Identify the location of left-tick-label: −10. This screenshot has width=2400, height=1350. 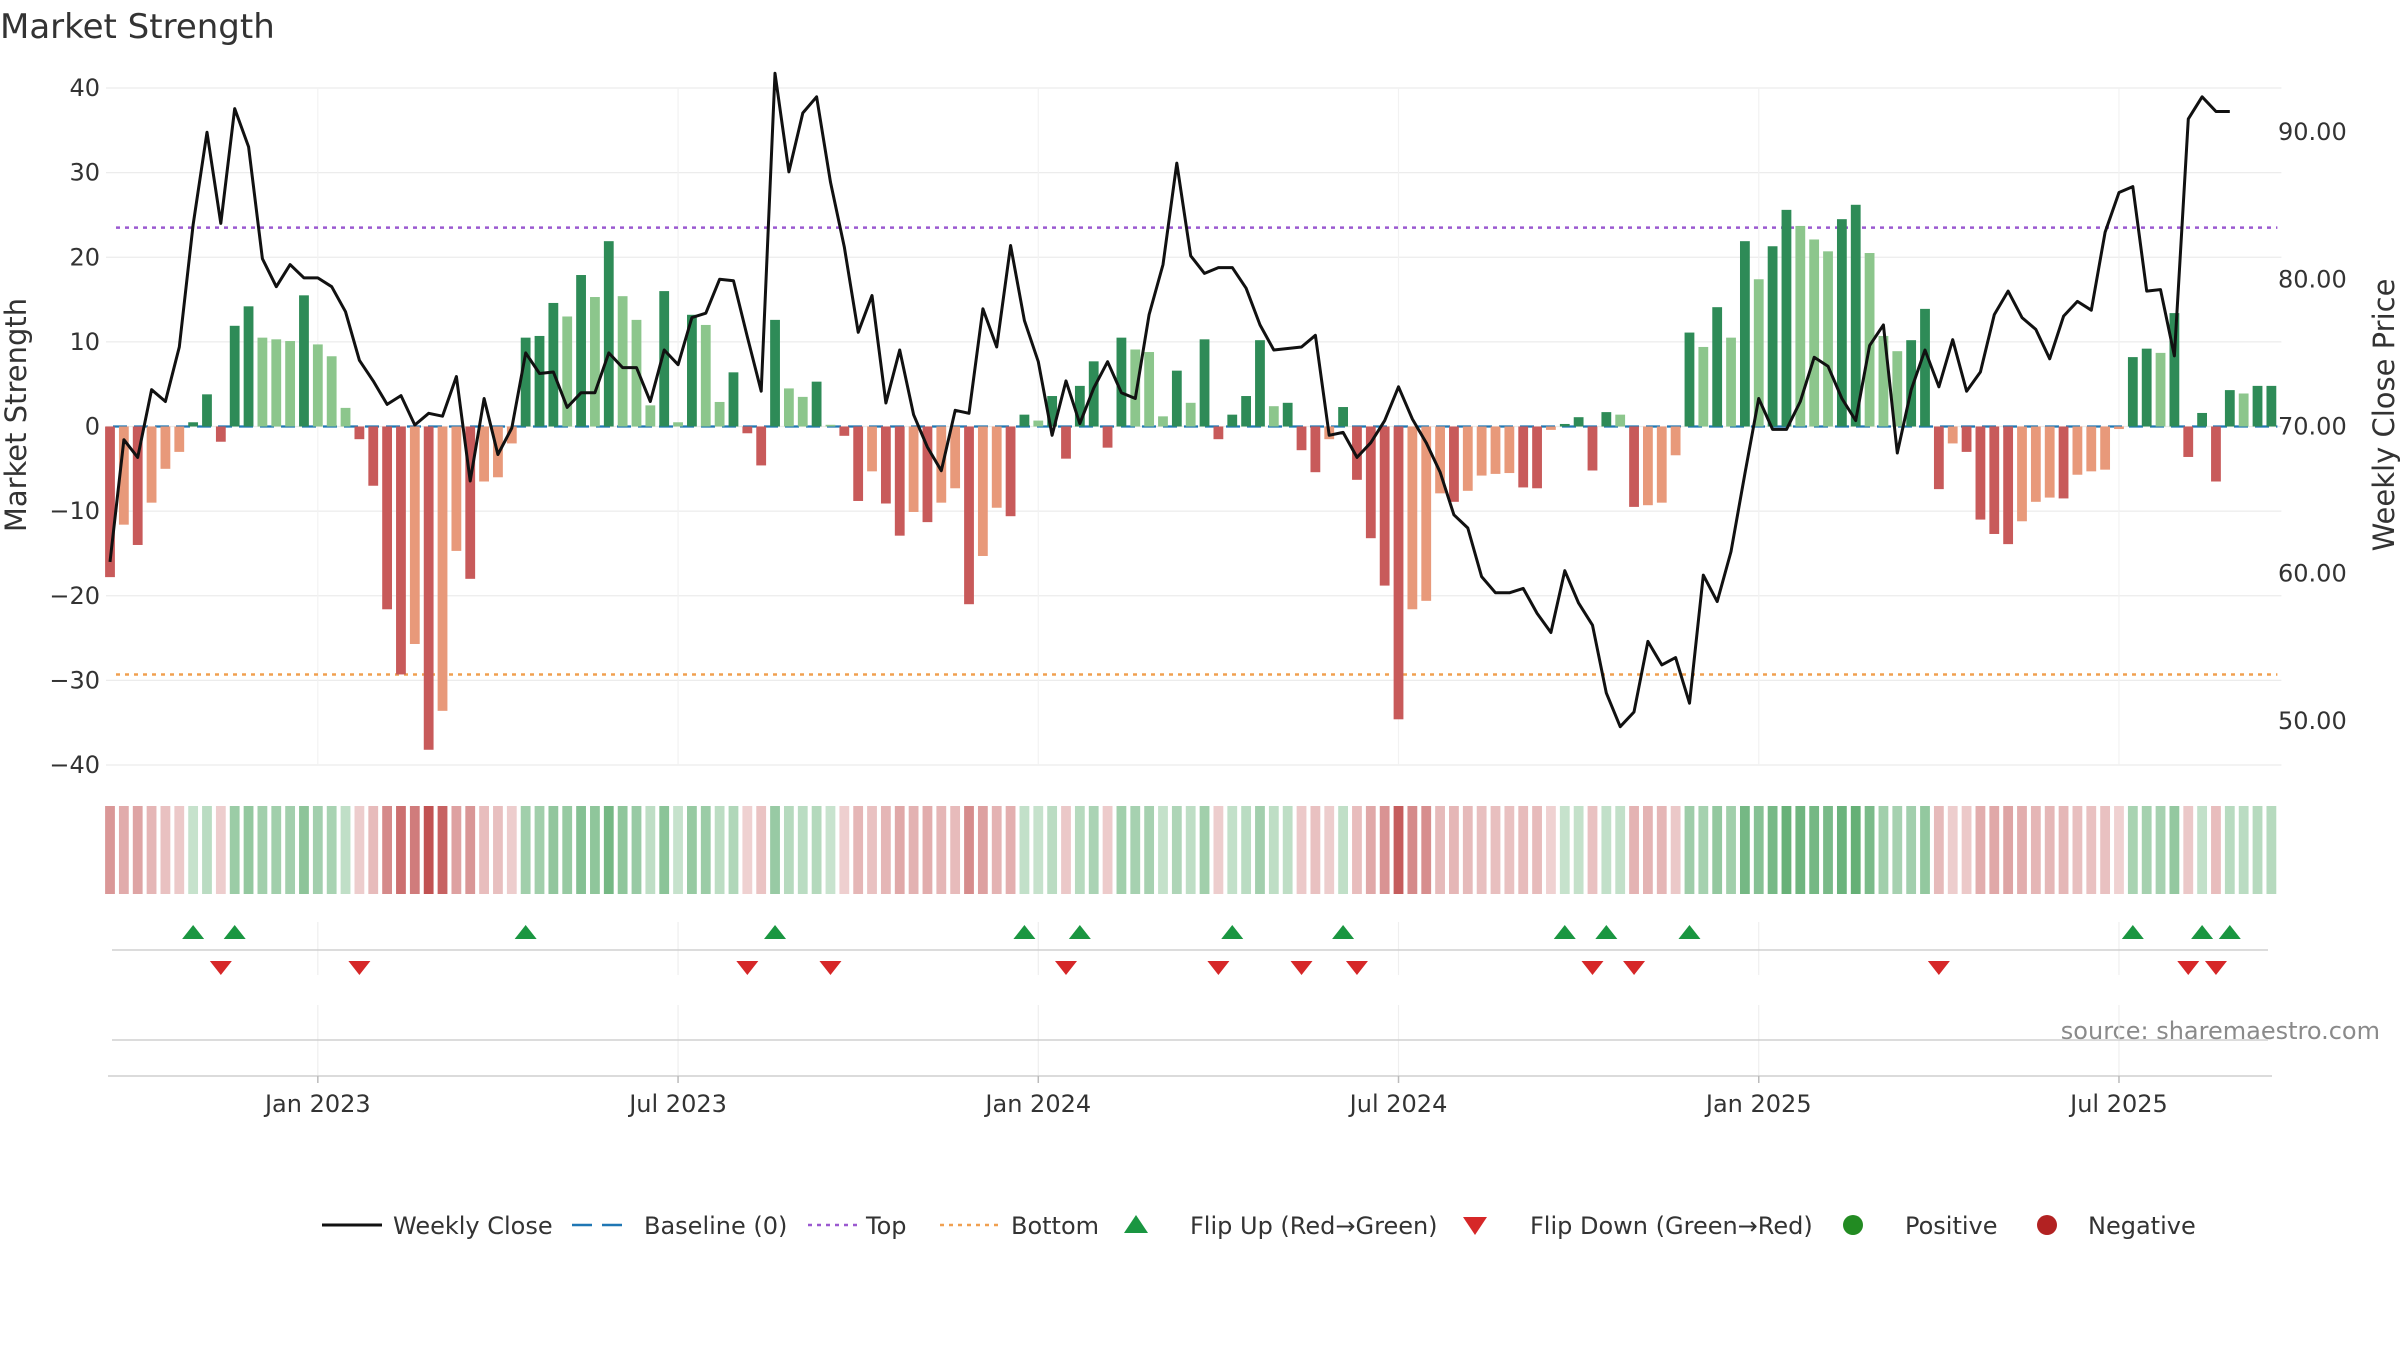
(74, 511).